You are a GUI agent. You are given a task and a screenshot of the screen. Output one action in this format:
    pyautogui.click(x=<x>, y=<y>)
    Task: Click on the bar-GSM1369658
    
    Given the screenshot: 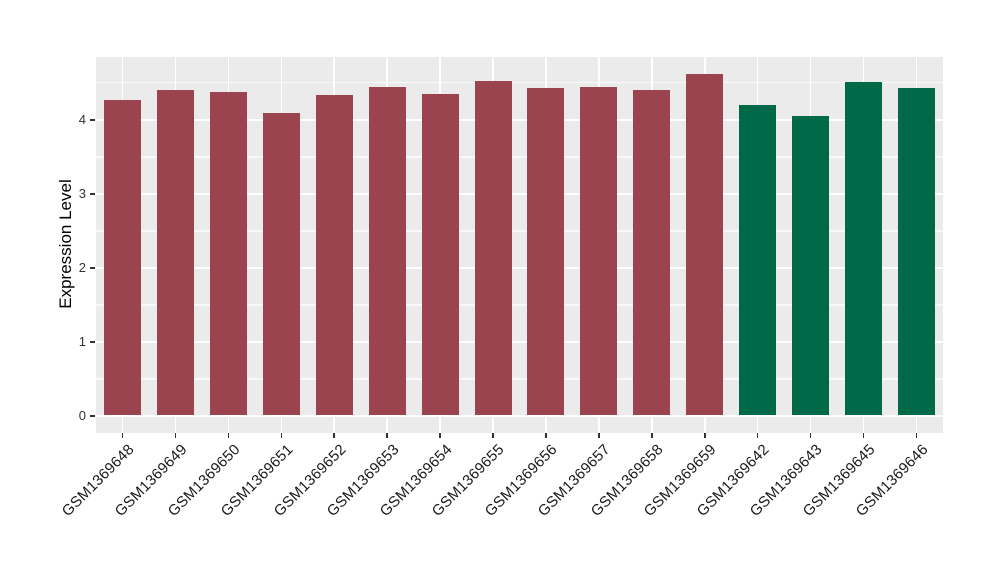 What is the action you would take?
    pyautogui.click(x=652, y=252)
    